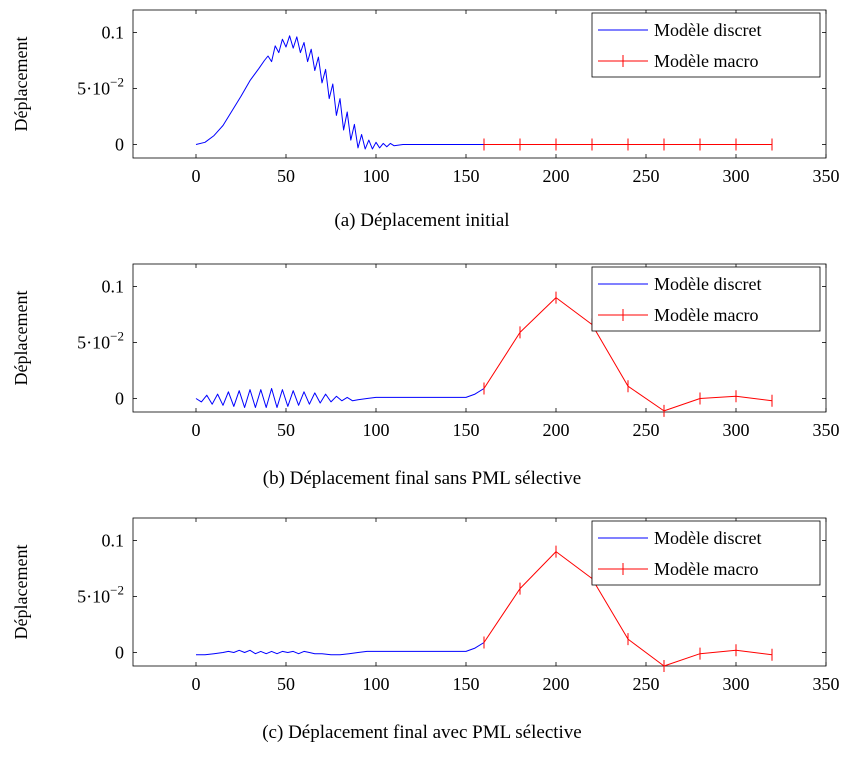  What do you see at coordinates (556, 684) in the screenshot?
I see `chart2-xtick-label: 200` at bounding box center [556, 684].